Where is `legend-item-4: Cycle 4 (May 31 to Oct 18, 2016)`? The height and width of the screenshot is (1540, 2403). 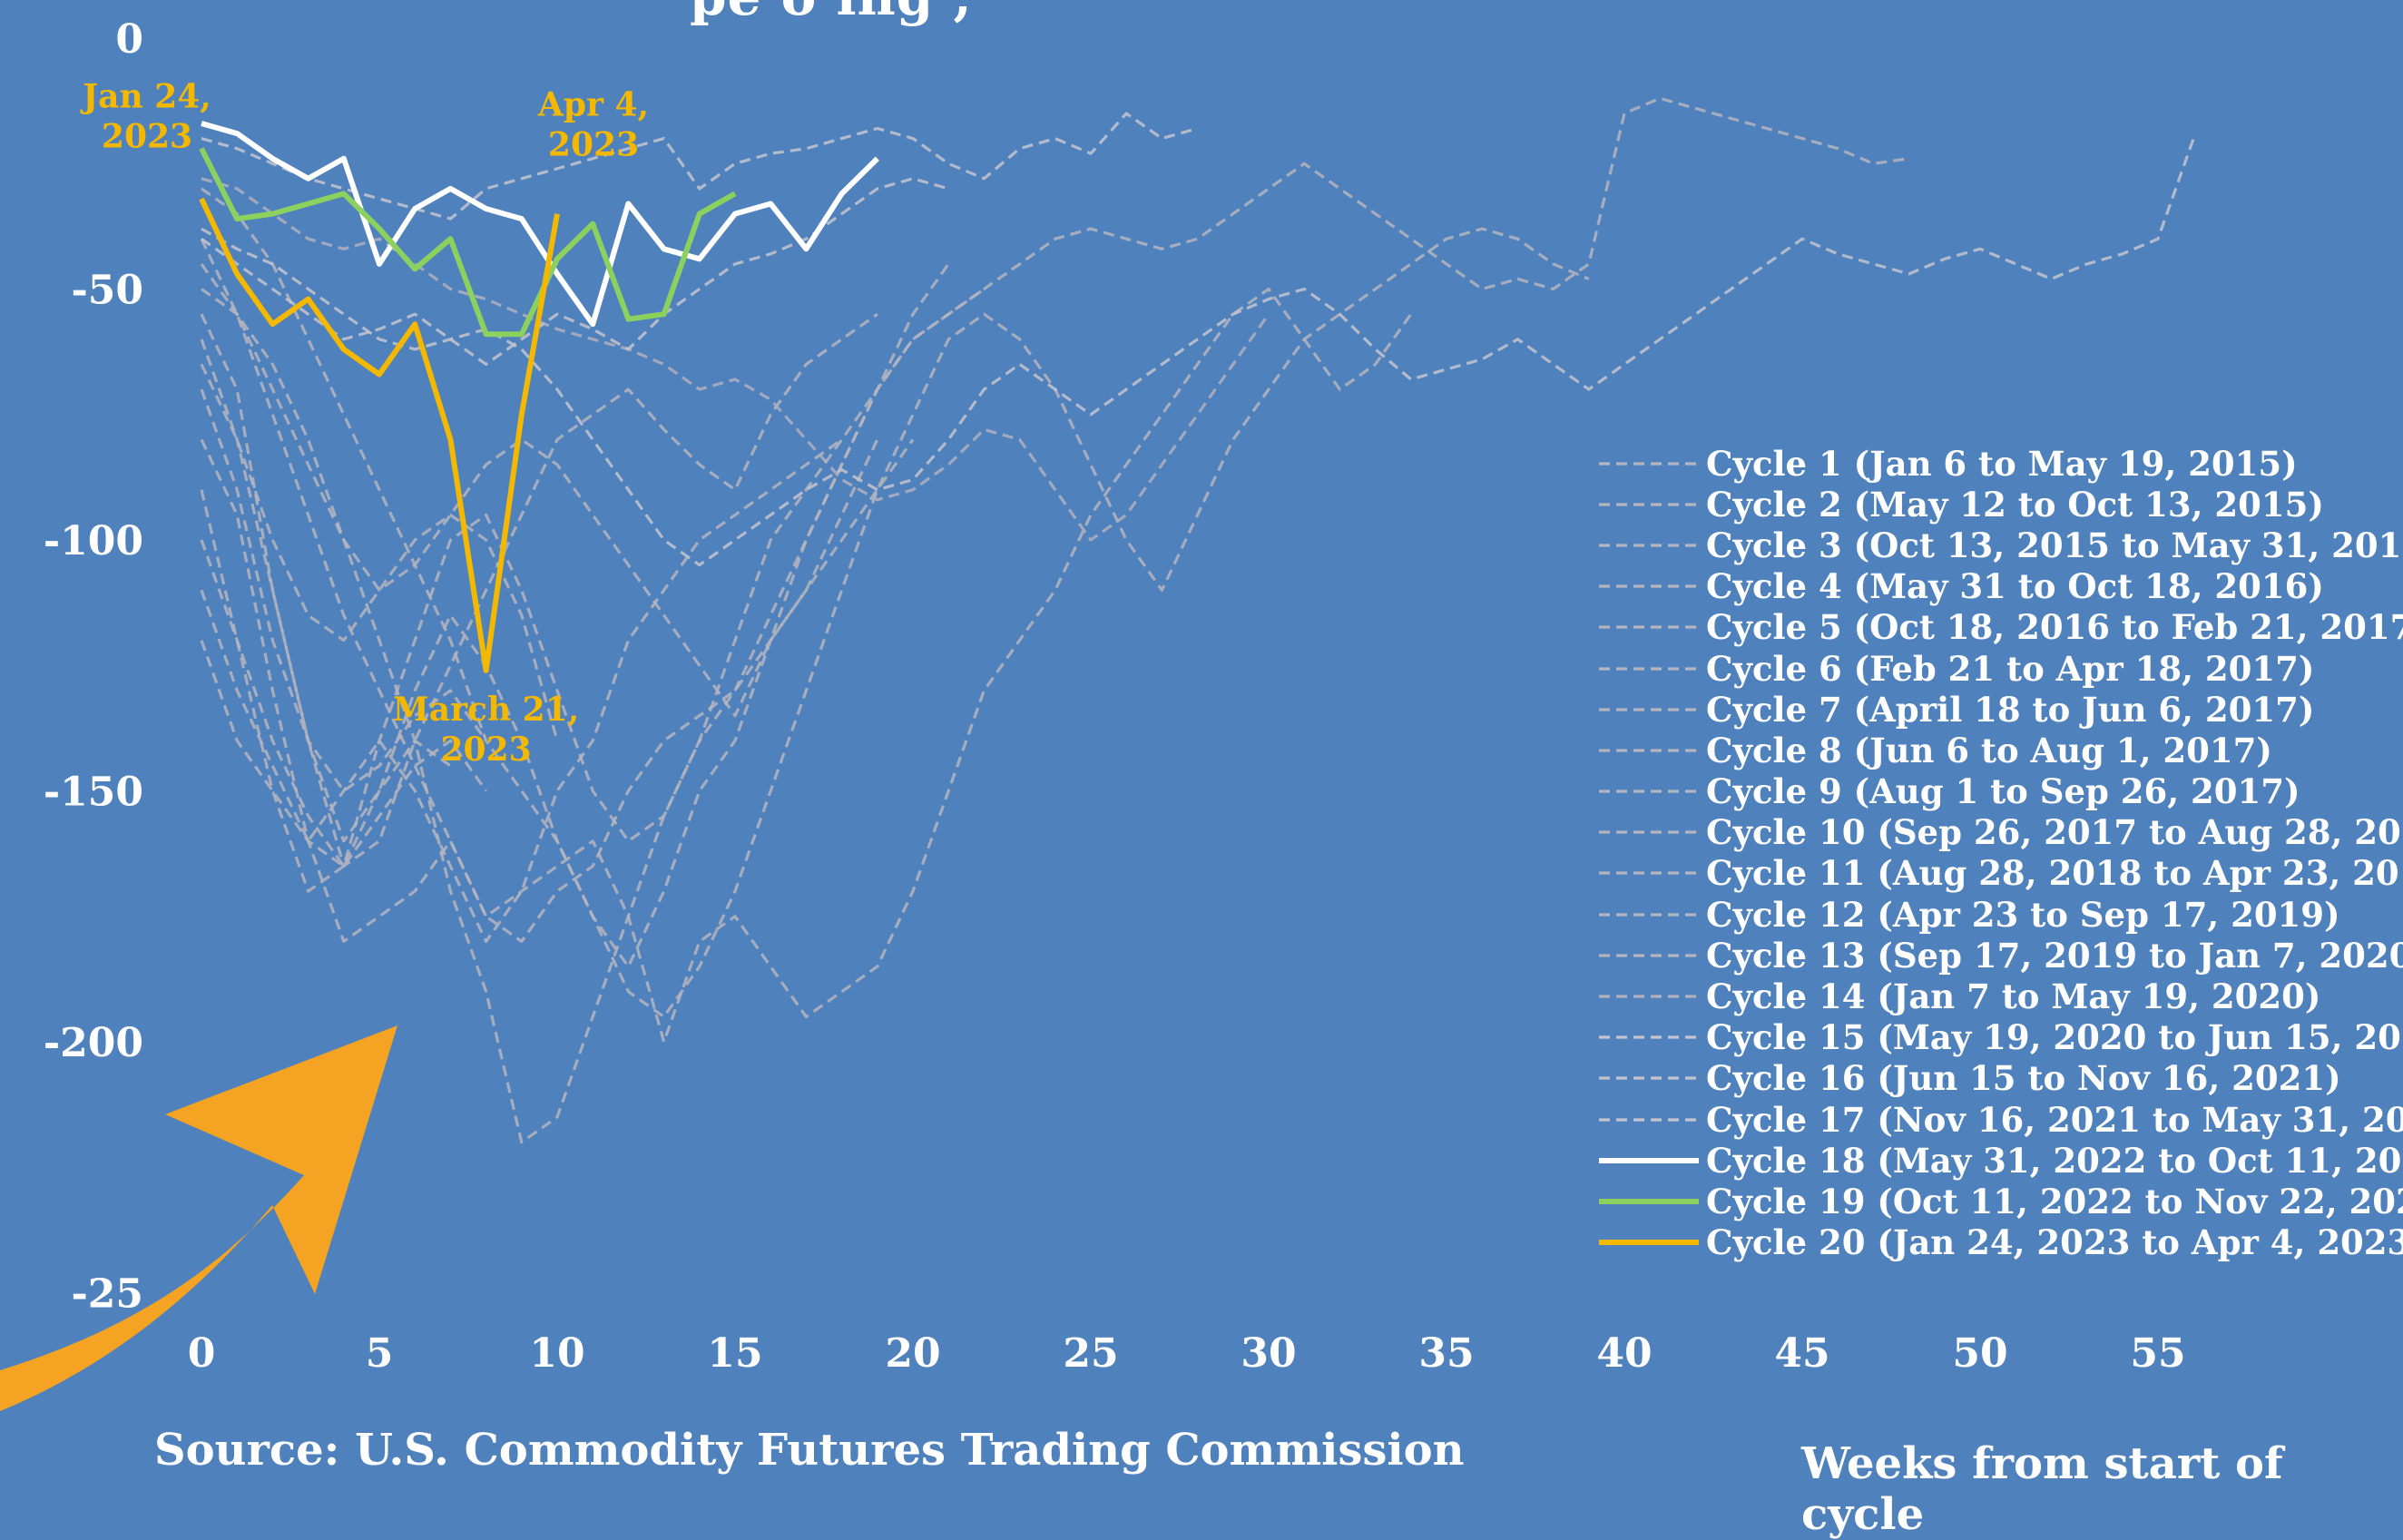 legend-item-4: Cycle 4 (May 31 to Oct 18, 2016) is located at coordinates (1999, 586).